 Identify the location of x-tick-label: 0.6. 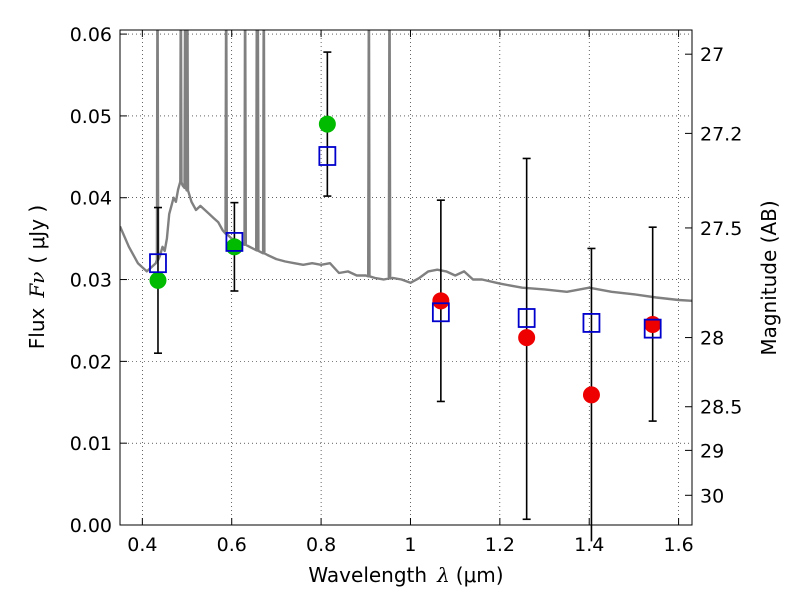
(232, 545).